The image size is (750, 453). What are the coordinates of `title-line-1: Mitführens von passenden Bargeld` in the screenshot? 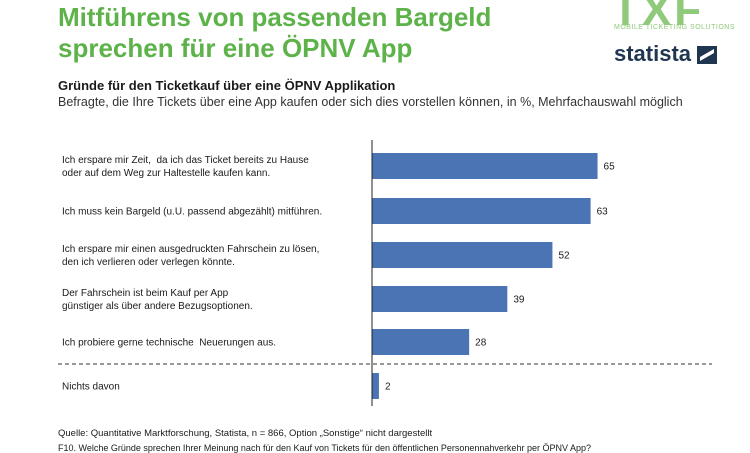 It's located at (275, 17).